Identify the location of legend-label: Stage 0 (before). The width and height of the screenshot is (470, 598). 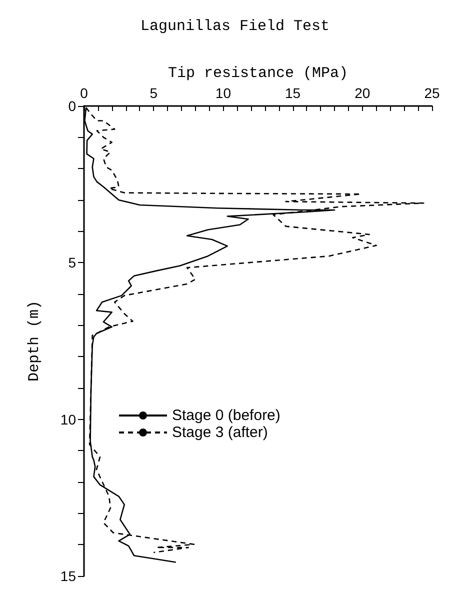
(226, 415).